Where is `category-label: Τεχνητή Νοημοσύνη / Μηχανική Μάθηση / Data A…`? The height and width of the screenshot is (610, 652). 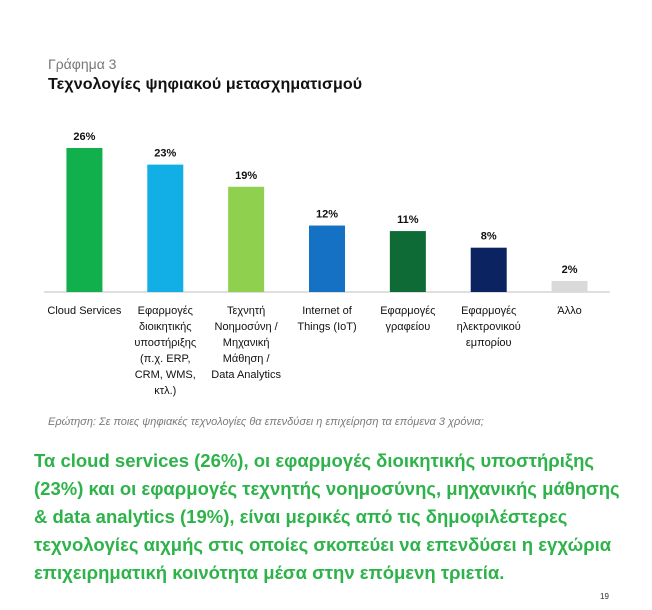 category-label: Τεχνητή Νοημοσύνη / Μηχανική Μάθηση / Data A… is located at coordinates (246, 343).